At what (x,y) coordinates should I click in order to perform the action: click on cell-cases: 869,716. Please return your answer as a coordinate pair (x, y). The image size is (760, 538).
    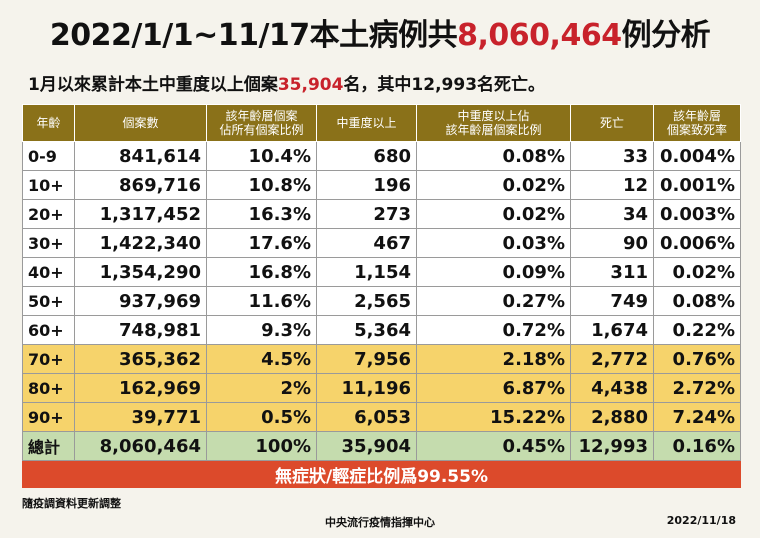
    Looking at the image, I should click on (140, 185).